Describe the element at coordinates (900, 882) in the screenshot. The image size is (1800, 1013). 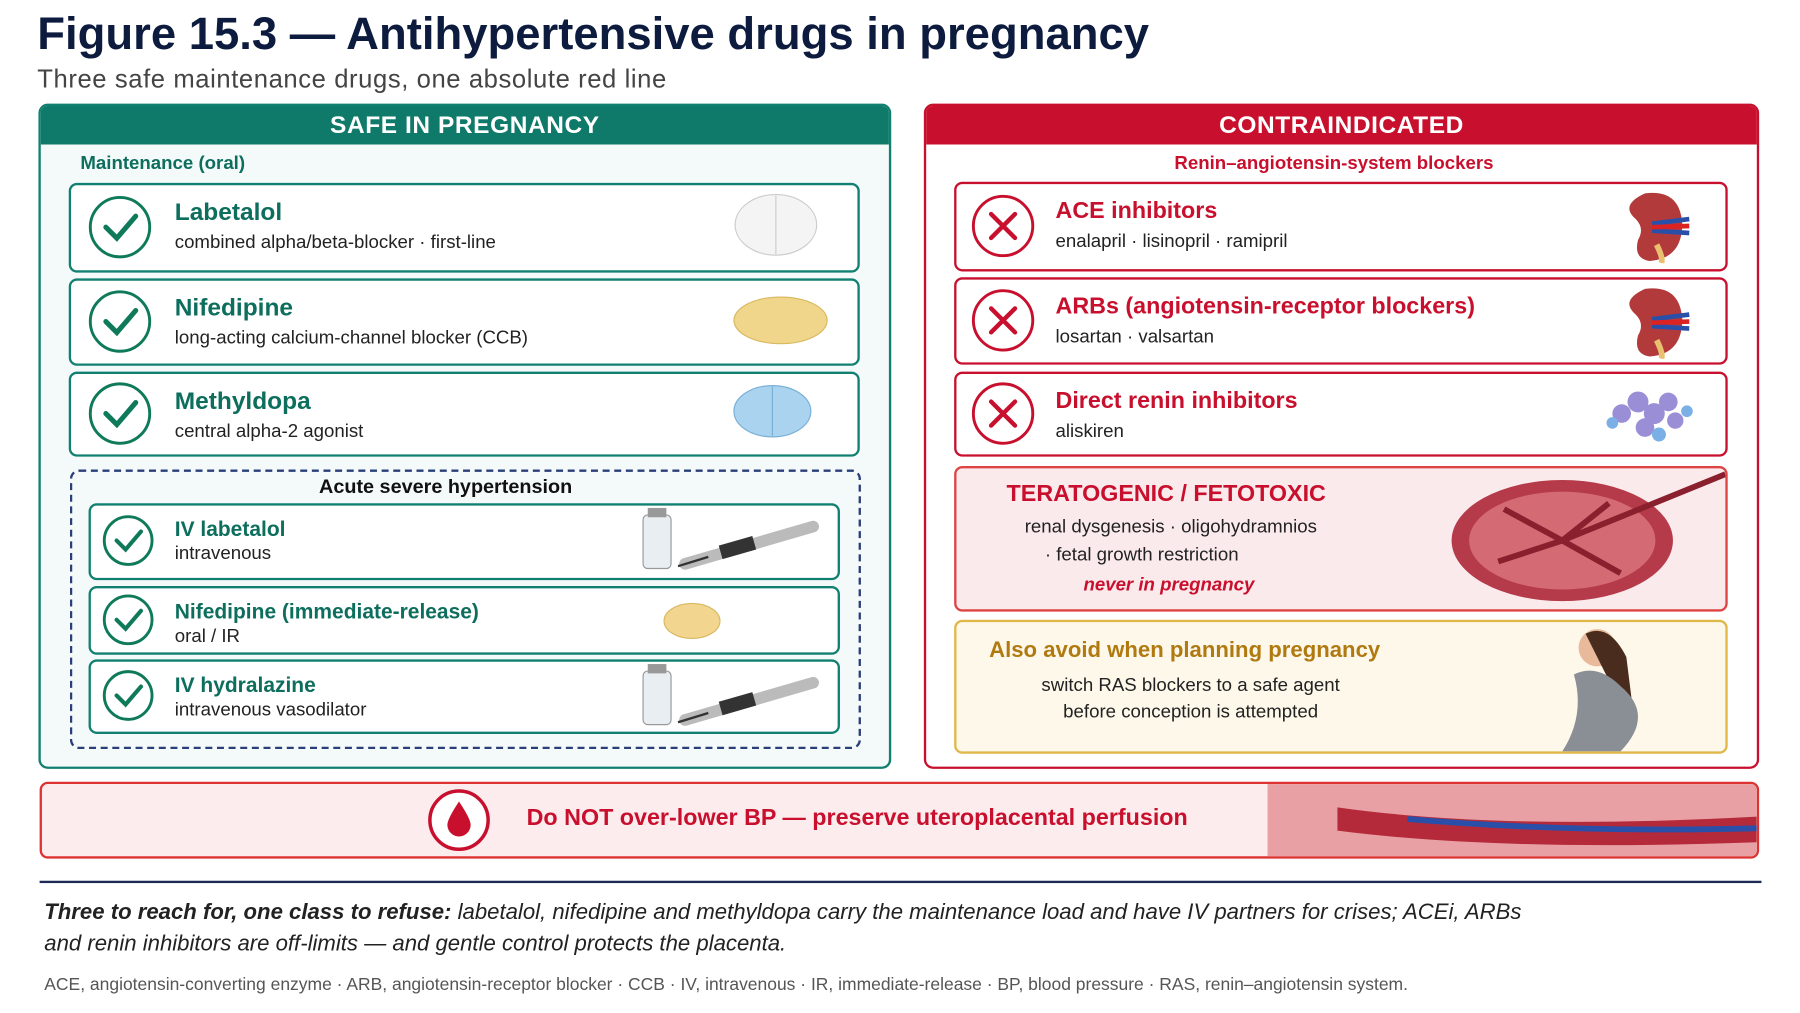
I see `divider` at that location.